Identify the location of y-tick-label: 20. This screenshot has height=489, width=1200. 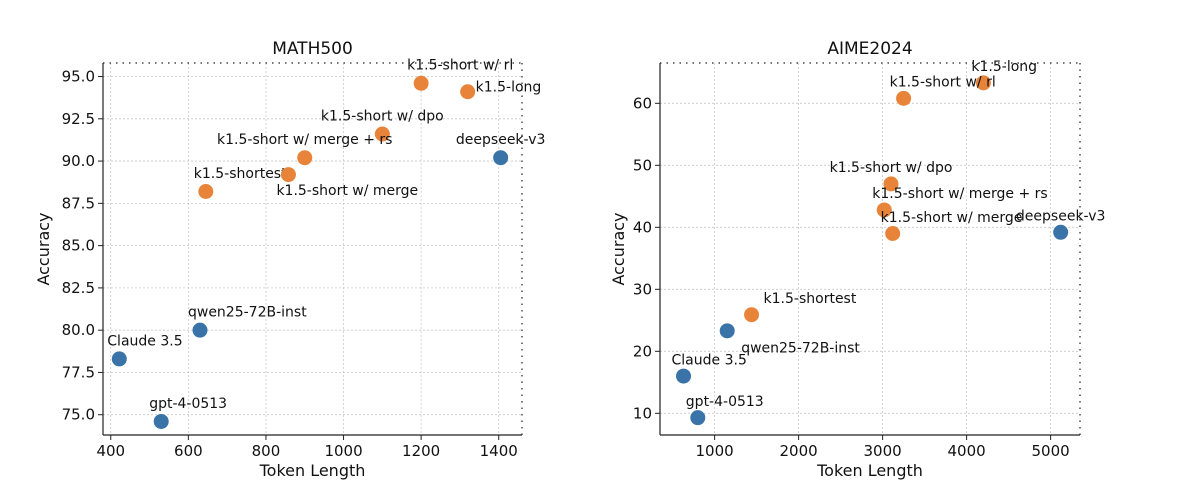
(642, 351).